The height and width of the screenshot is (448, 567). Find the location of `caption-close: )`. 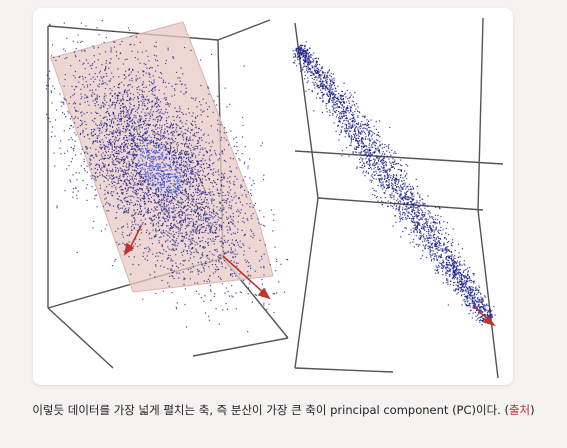

caption-close: ) is located at coordinates (532, 410).